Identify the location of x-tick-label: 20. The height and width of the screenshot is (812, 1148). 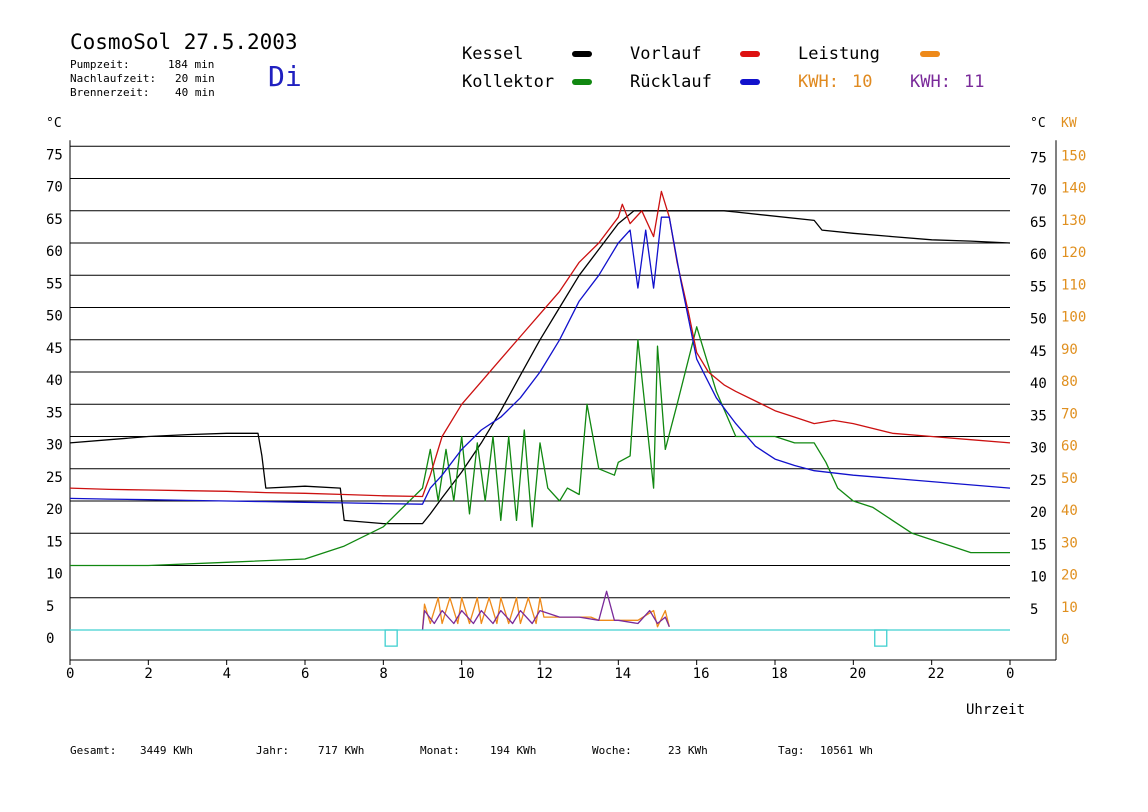
(857, 674).